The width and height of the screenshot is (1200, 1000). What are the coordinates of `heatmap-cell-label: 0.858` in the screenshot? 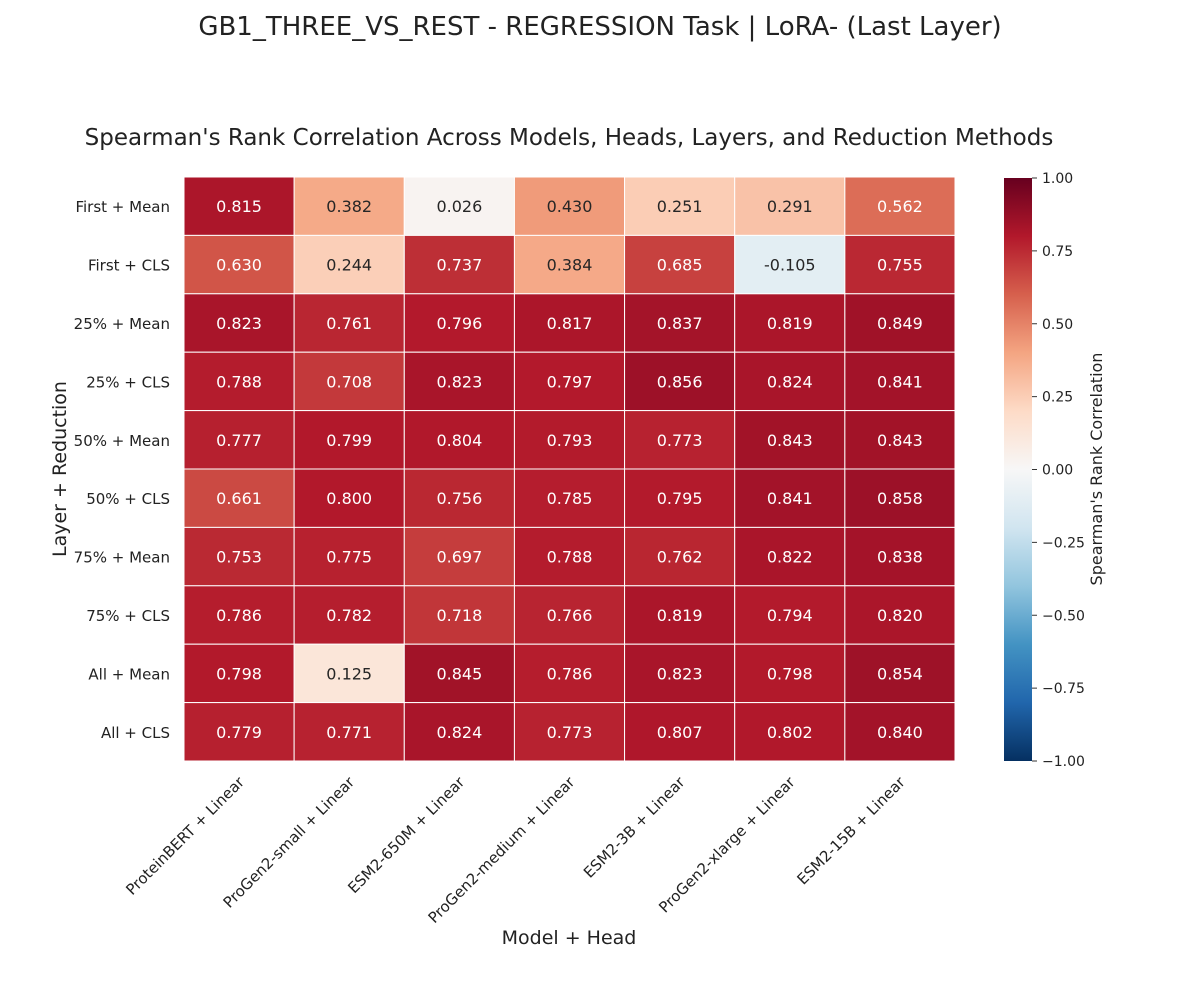 It's located at (900, 498).